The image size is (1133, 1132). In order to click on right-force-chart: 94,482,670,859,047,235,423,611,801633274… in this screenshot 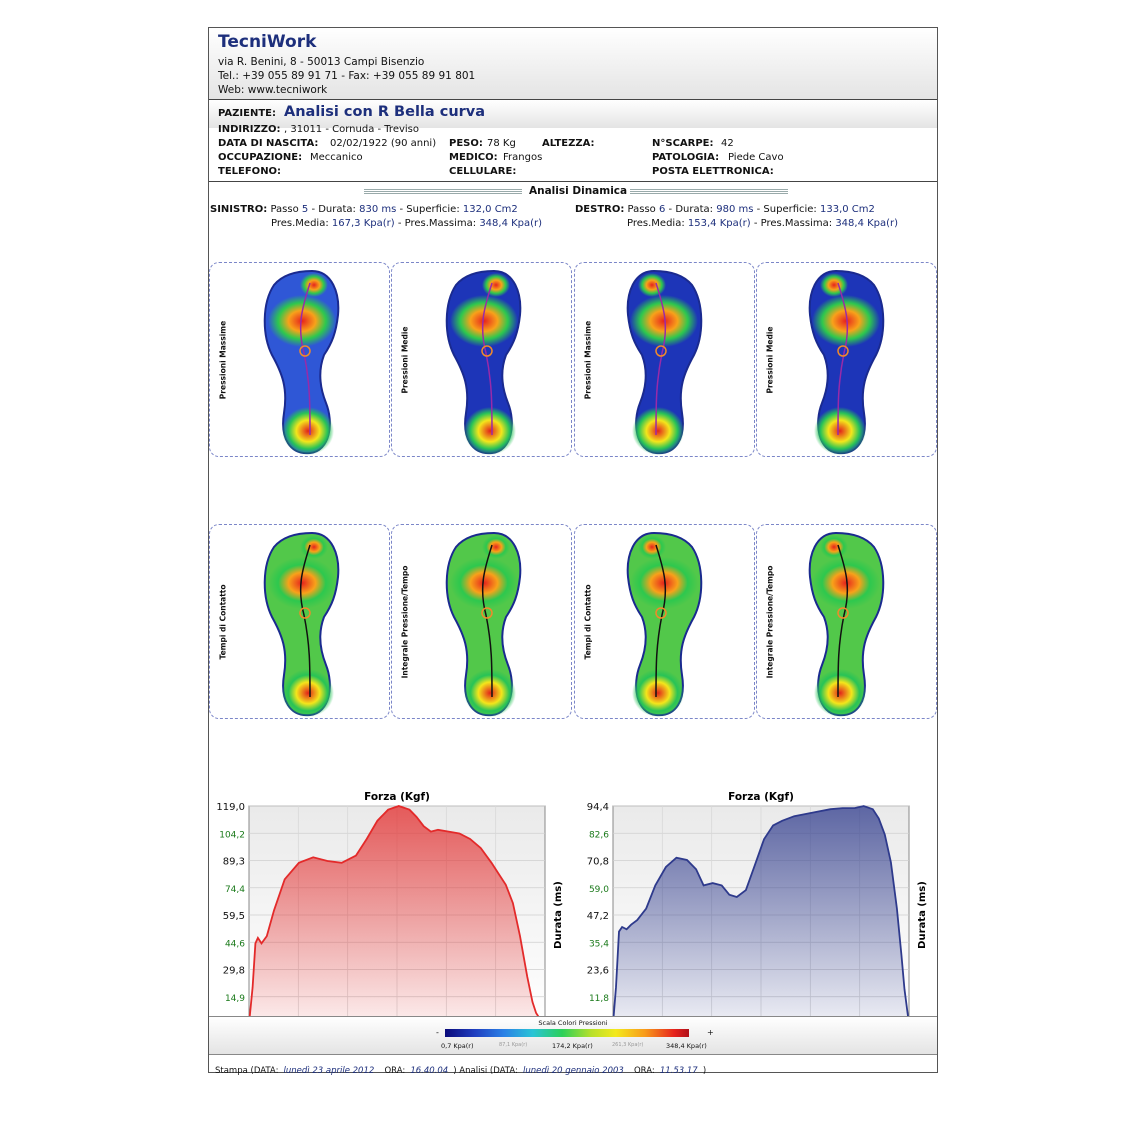, I will do `click(753, 903)`.